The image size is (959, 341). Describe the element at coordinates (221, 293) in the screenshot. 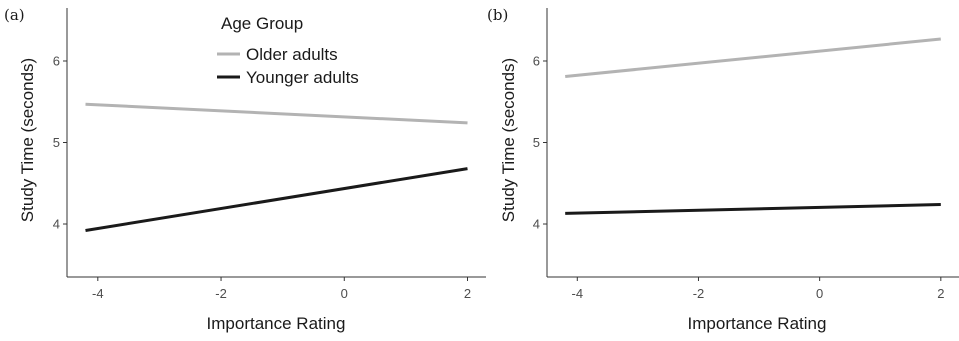

I see `panel-a-x-tick-label: -2` at that location.